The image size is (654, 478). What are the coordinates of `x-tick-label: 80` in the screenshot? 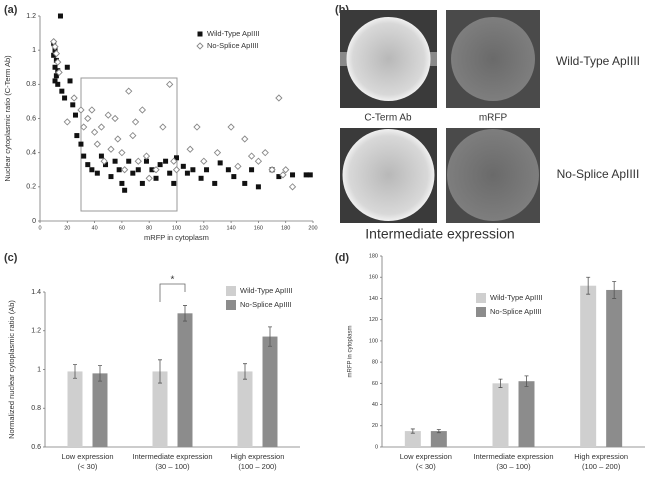 It's located at (149, 228).